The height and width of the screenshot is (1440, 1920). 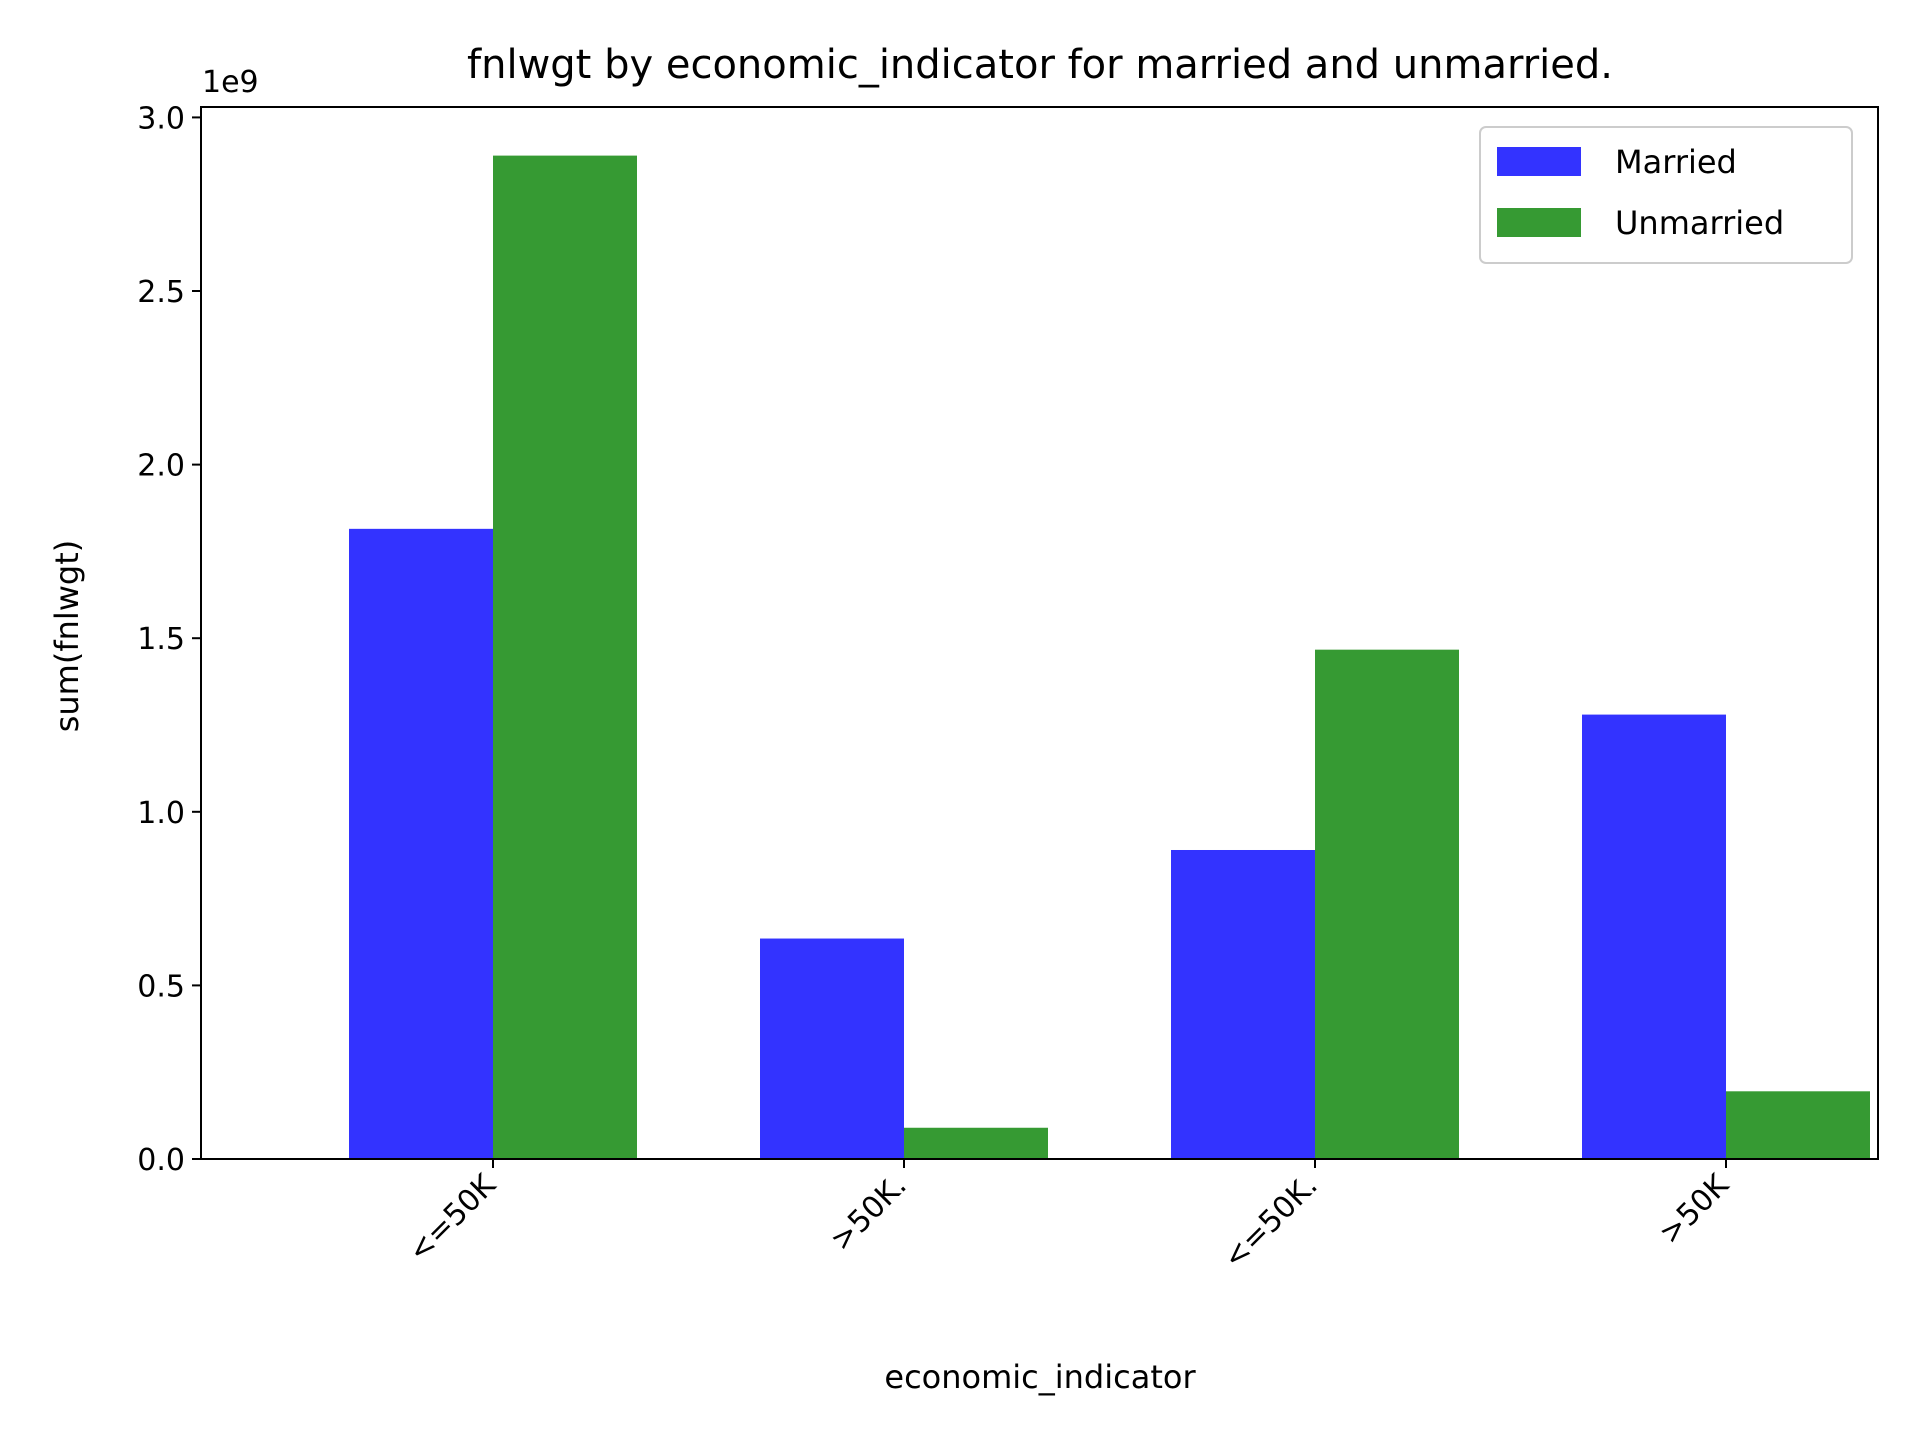 What do you see at coordinates (161, 118) in the screenshot?
I see `y-tick-label: 3.0` at bounding box center [161, 118].